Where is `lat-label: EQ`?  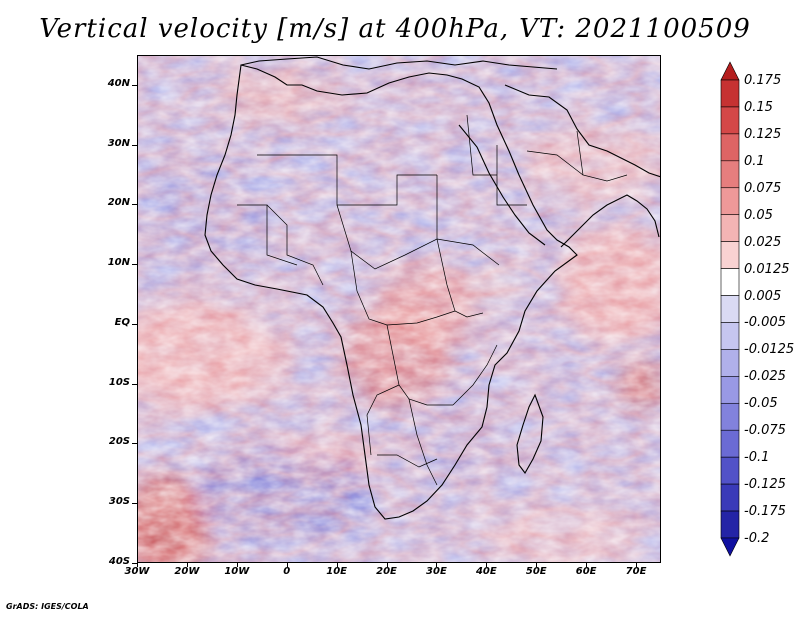
lat-label: EQ is located at coordinates (122, 322).